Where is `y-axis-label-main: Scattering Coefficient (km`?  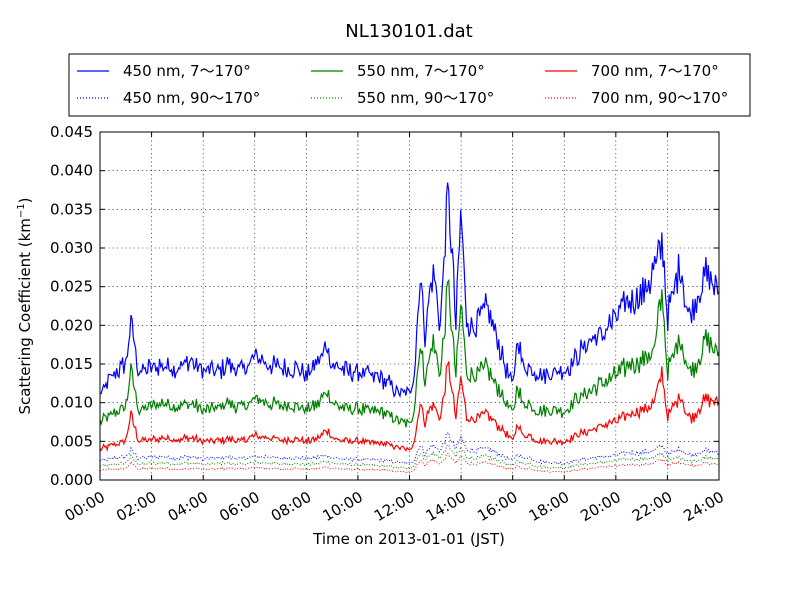
y-axis-label-main: Scattering Coefficient (km is located at coordinates (25, 316).